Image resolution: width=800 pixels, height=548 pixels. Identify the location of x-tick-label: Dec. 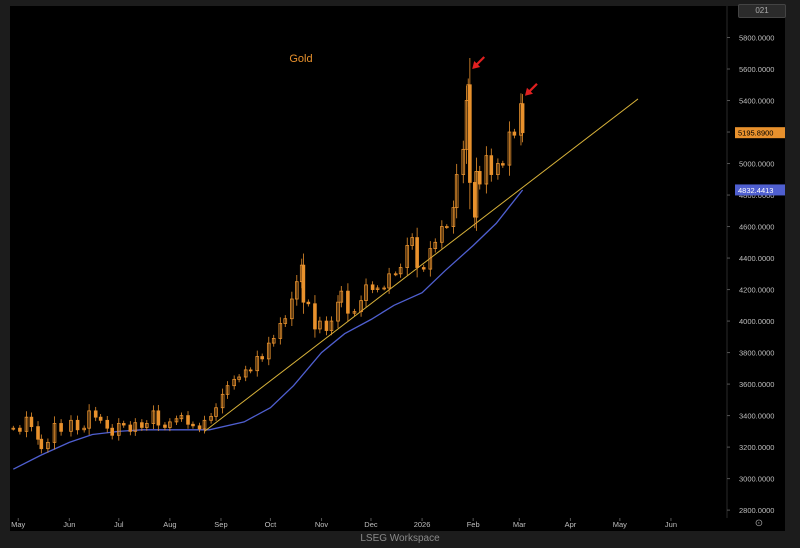
(371, 524).